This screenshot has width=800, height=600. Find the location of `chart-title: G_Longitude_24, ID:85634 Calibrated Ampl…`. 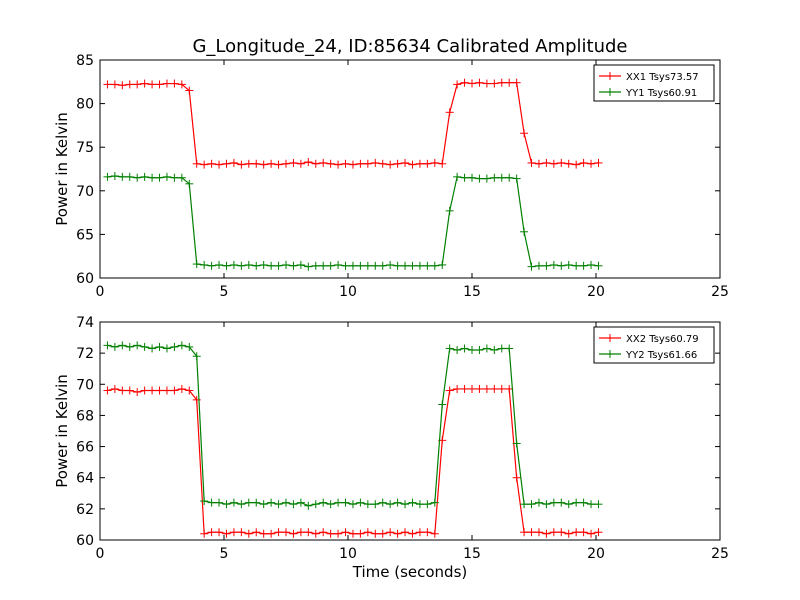

chart-title: G_Longitude_24, ID:85634 Calibrated Ampl… is located at coordinates (409, 46).